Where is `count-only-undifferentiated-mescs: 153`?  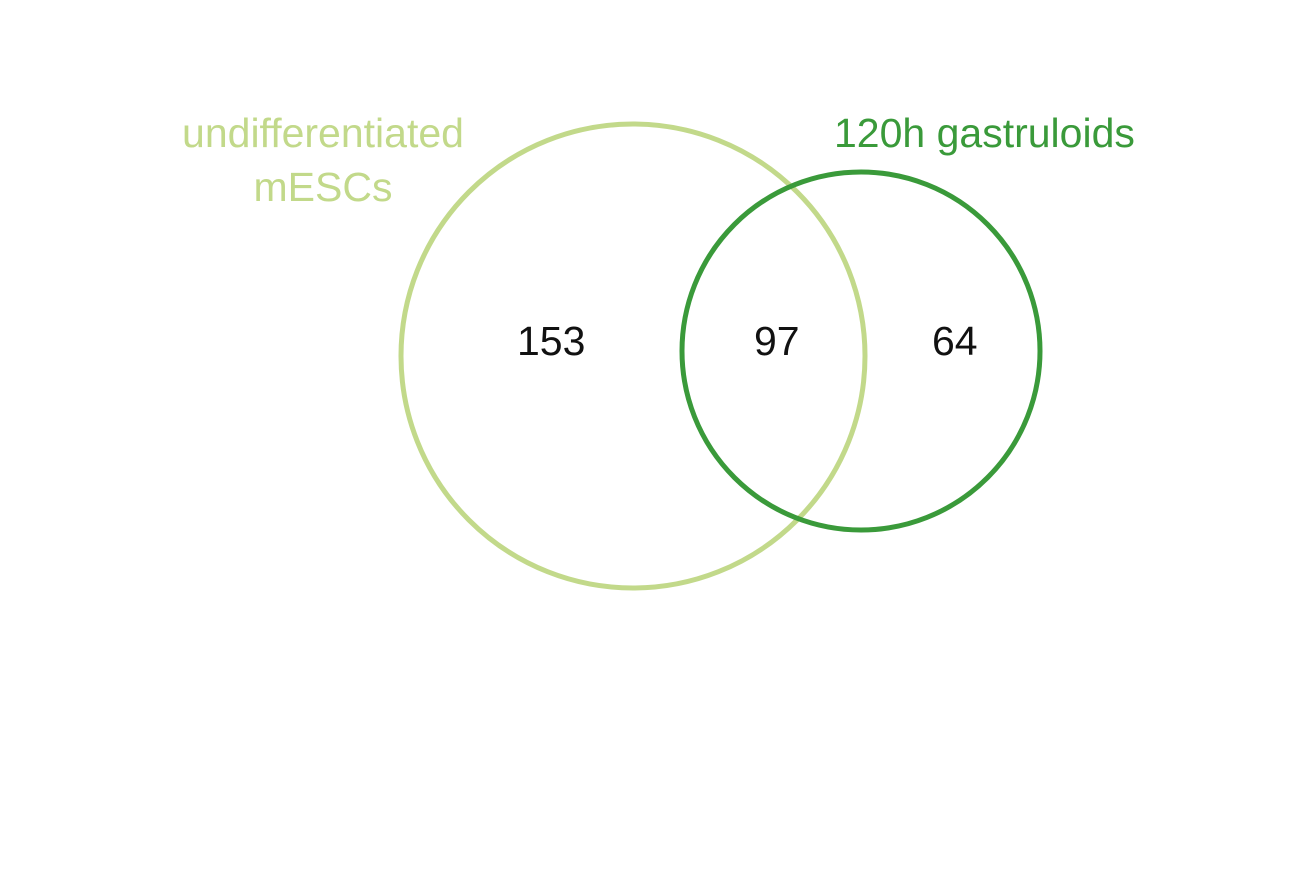
count-only-undifferentiated-mescs: 153 is located at coordinates (551, 341).